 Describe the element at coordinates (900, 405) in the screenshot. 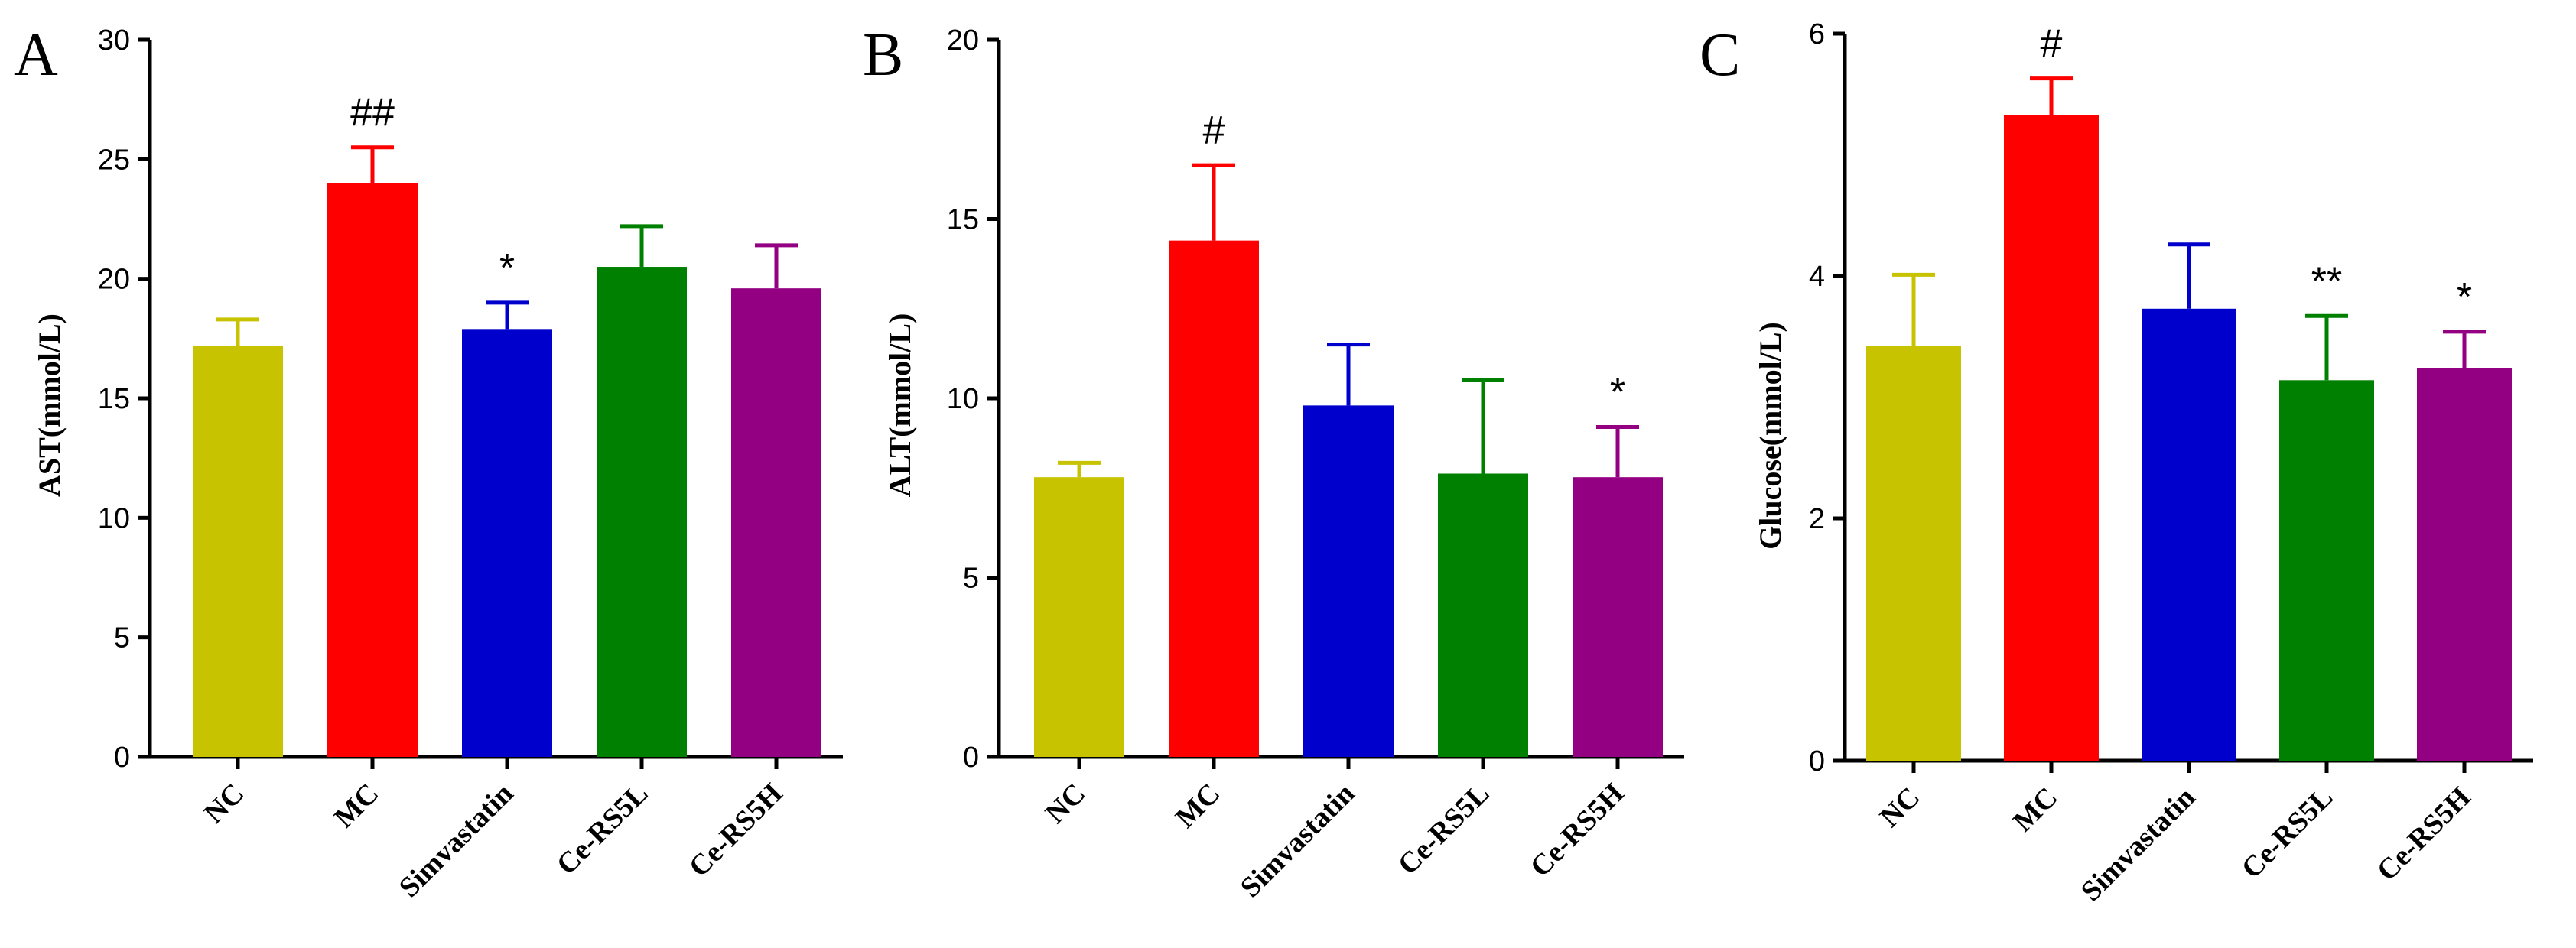

I see `y-axis-label-alt: ALT(mmol/L)` at that location.